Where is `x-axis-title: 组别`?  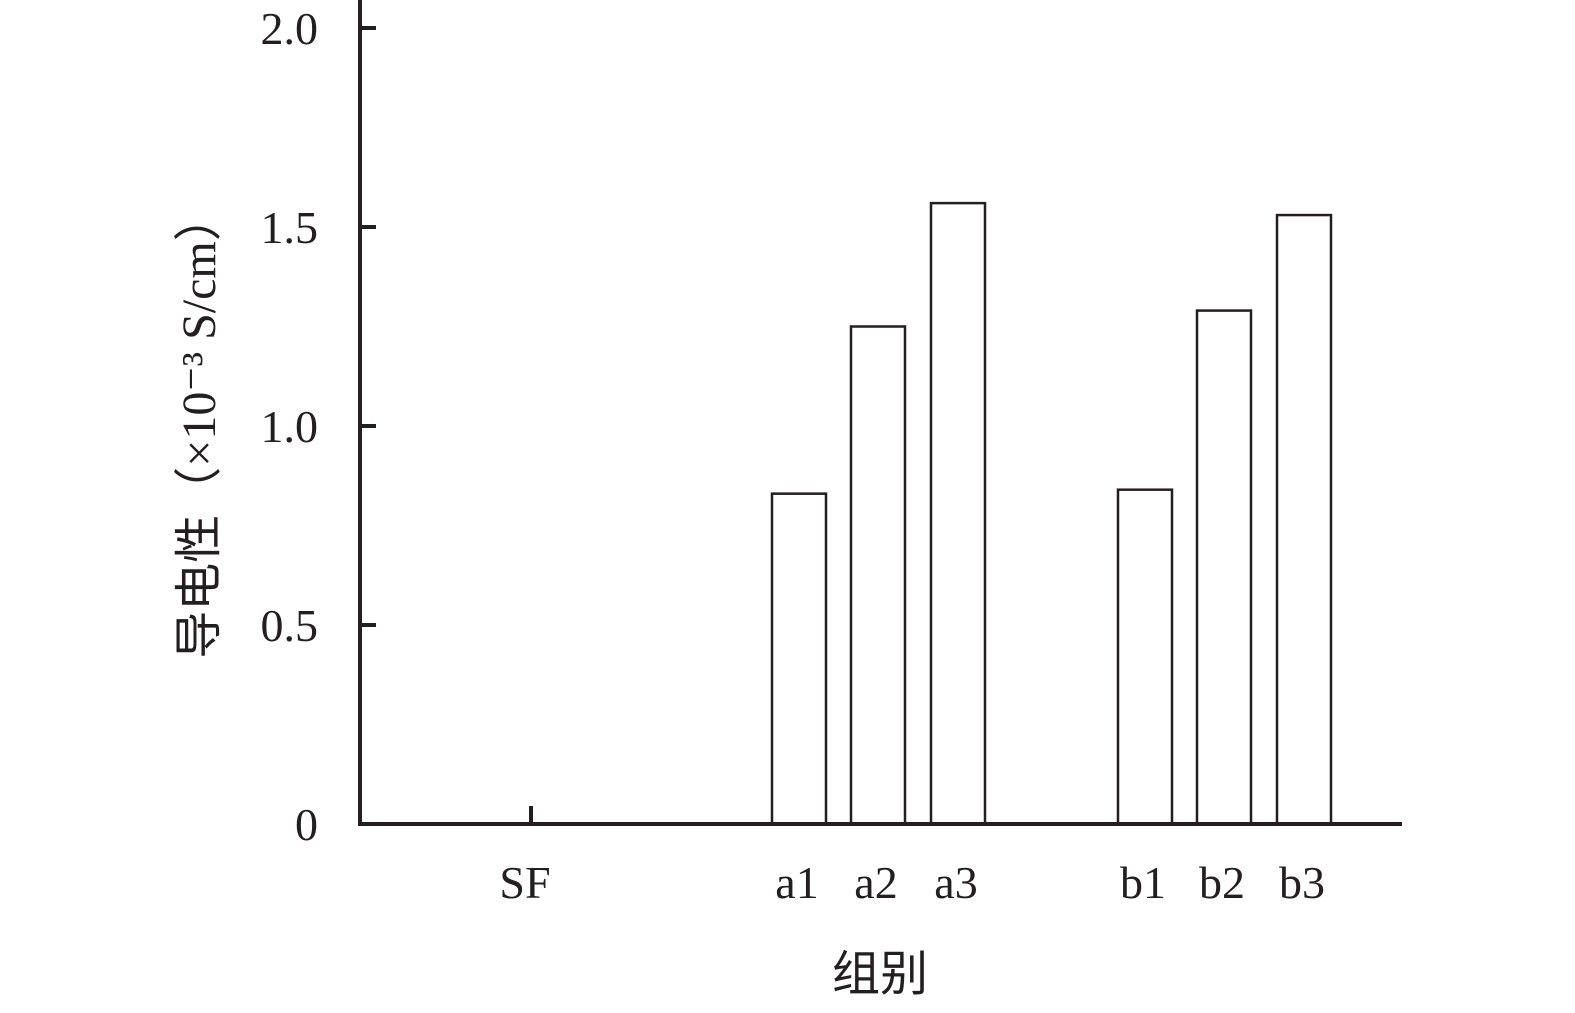
x-axis-title: 组别 is located at coordinates (880, 974).